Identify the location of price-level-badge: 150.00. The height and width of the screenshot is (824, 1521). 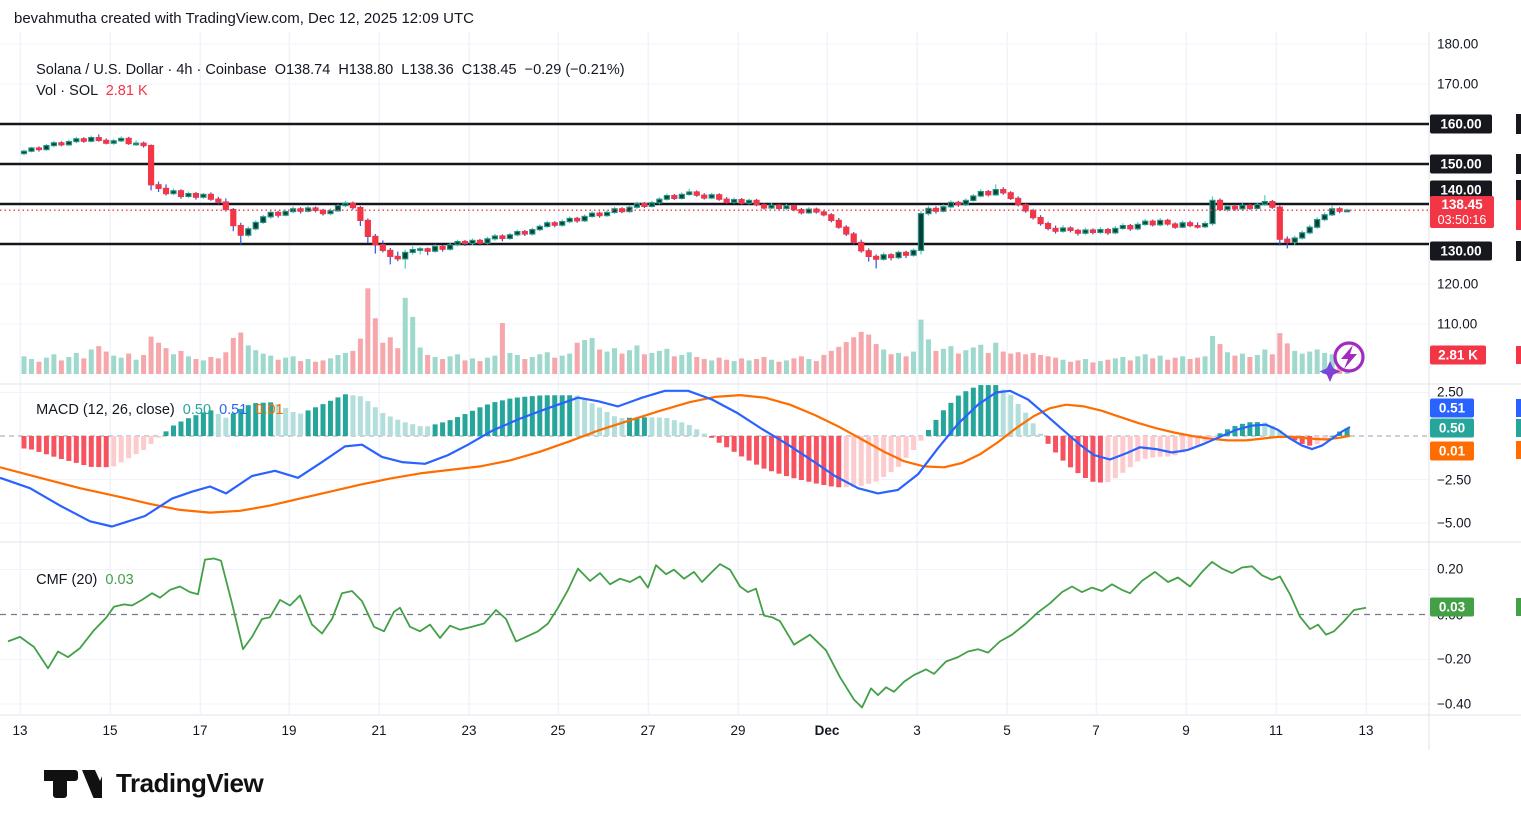
(1461, 164).